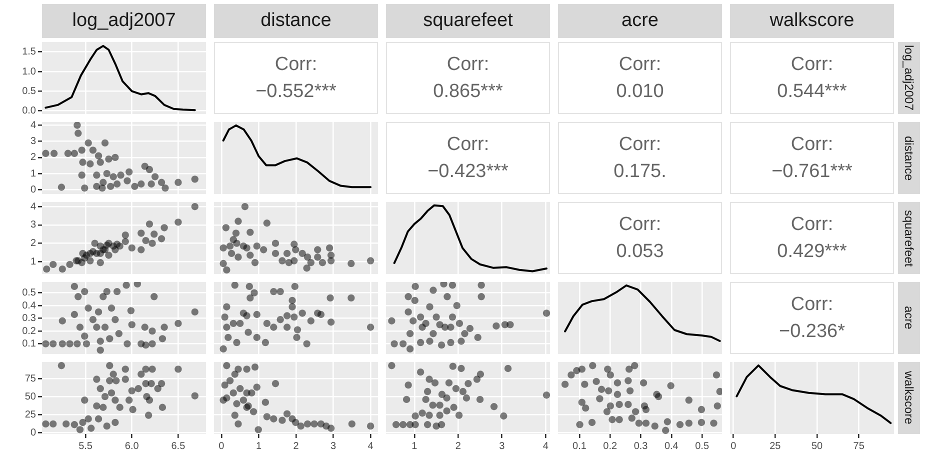 This screenshot has height=459, width=935. I want to click on text: squarefeet, so click(468, 21).